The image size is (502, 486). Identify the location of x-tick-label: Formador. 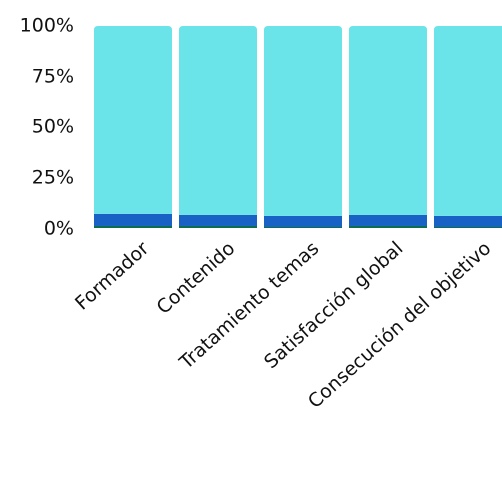
(112, 275).